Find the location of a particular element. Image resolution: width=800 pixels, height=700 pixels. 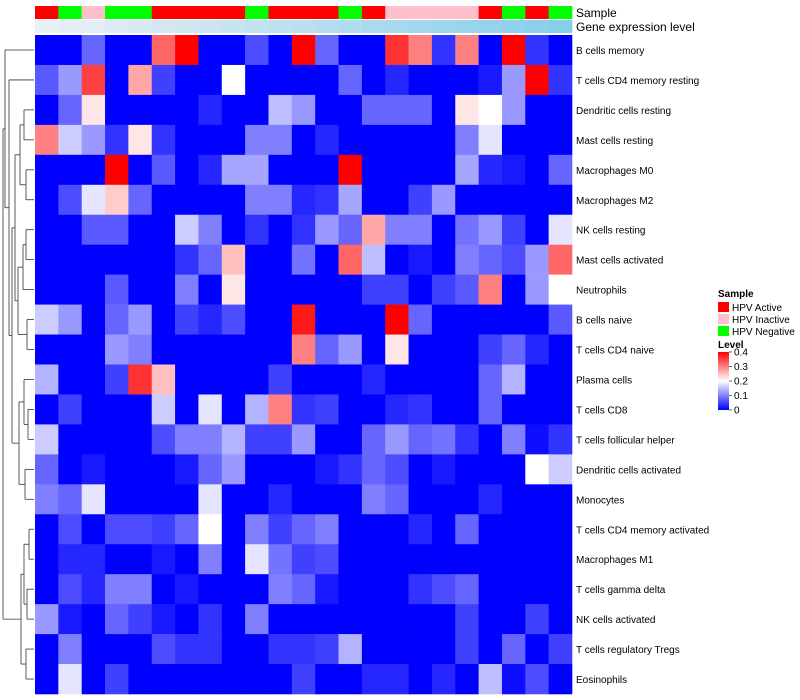

row-label: Neutrophils is located at coordinates (601, 291).